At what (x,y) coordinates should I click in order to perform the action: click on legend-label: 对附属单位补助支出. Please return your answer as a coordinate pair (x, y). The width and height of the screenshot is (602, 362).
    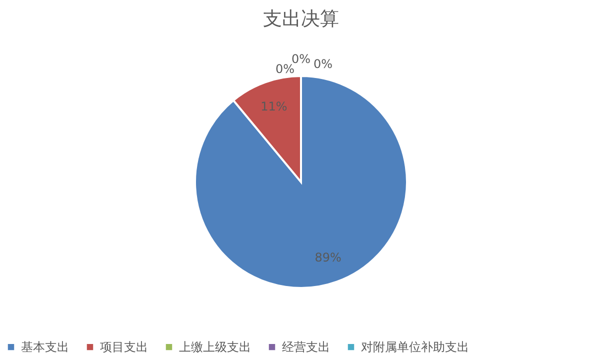
    Looking at the image, I should click on (415, 347).